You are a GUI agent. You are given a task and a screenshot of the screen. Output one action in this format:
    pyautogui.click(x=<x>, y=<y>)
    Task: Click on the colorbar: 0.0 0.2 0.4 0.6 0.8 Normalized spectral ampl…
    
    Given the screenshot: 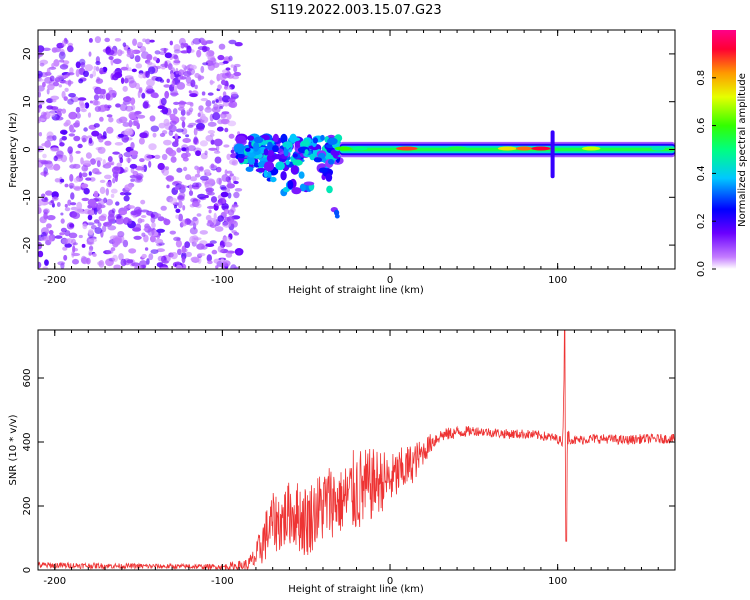 What is the action you would take?
    pyautogui.click(x=722, y=153)
    